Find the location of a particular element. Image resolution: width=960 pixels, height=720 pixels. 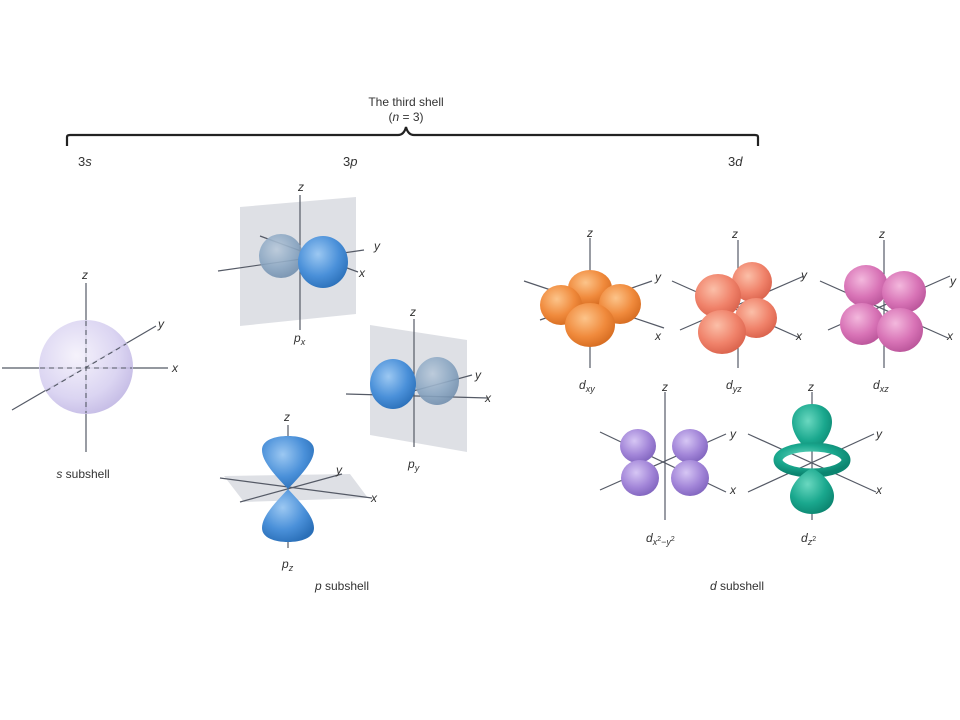

py-label: py is located at coordinates (413, 465).